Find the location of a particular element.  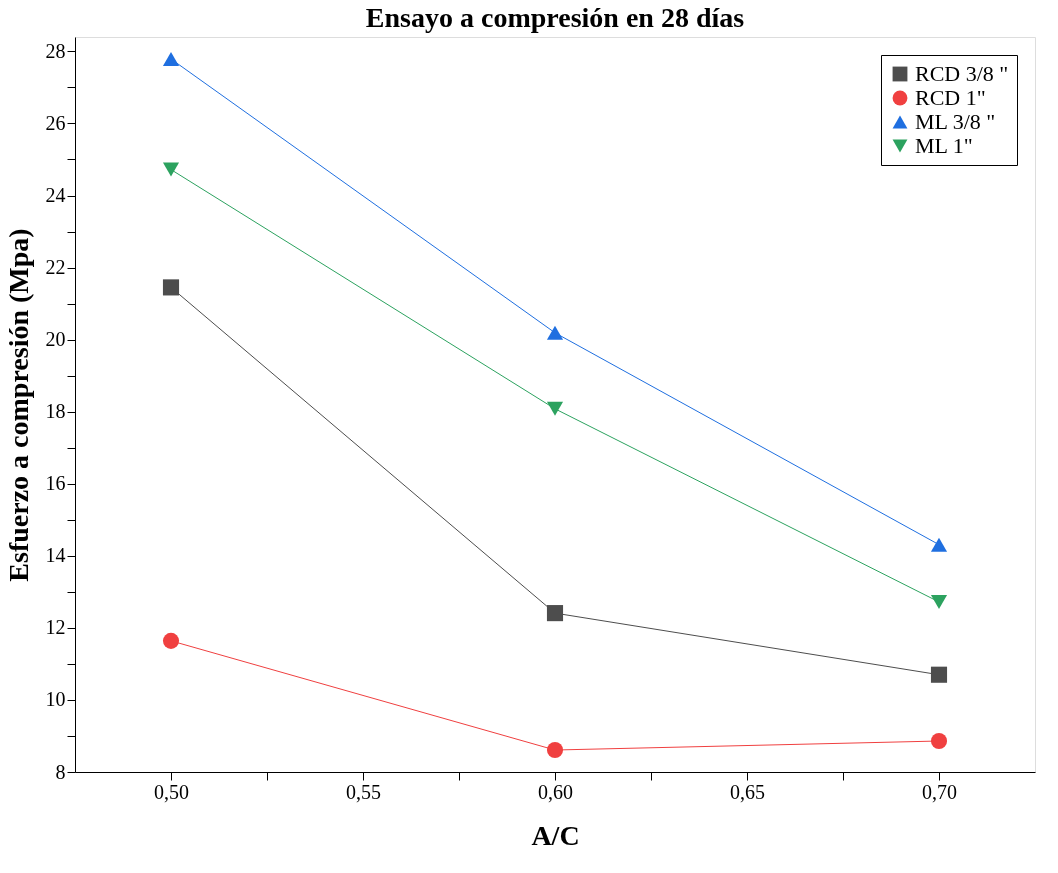

x-tick-label: 0,60 is located at coordinates (555, 791).